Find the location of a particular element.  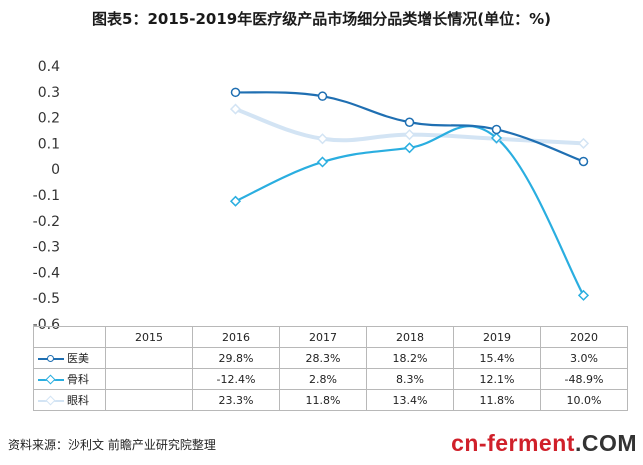

data-label: 3.0% is located at coordinates (584, 358).